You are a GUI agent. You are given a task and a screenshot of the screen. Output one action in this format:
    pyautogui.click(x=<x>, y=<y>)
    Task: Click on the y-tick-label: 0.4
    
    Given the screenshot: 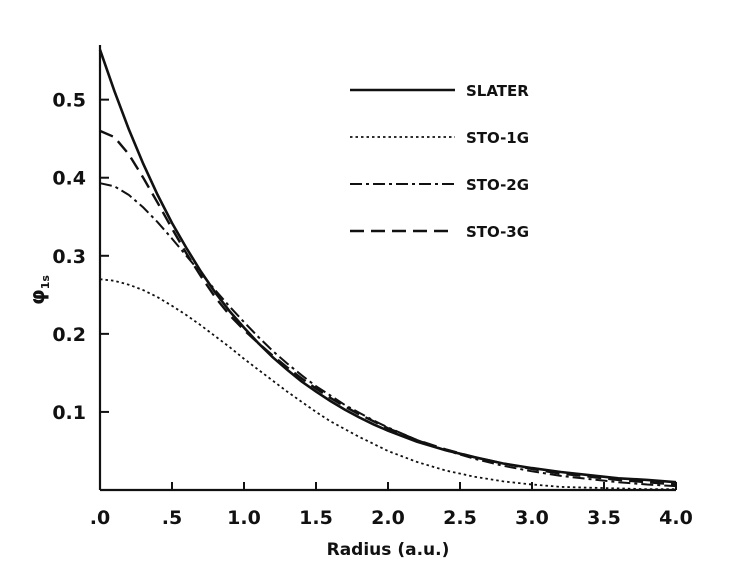 What is the action you would take?
    pyautogui.click(x=69, y=179)
    